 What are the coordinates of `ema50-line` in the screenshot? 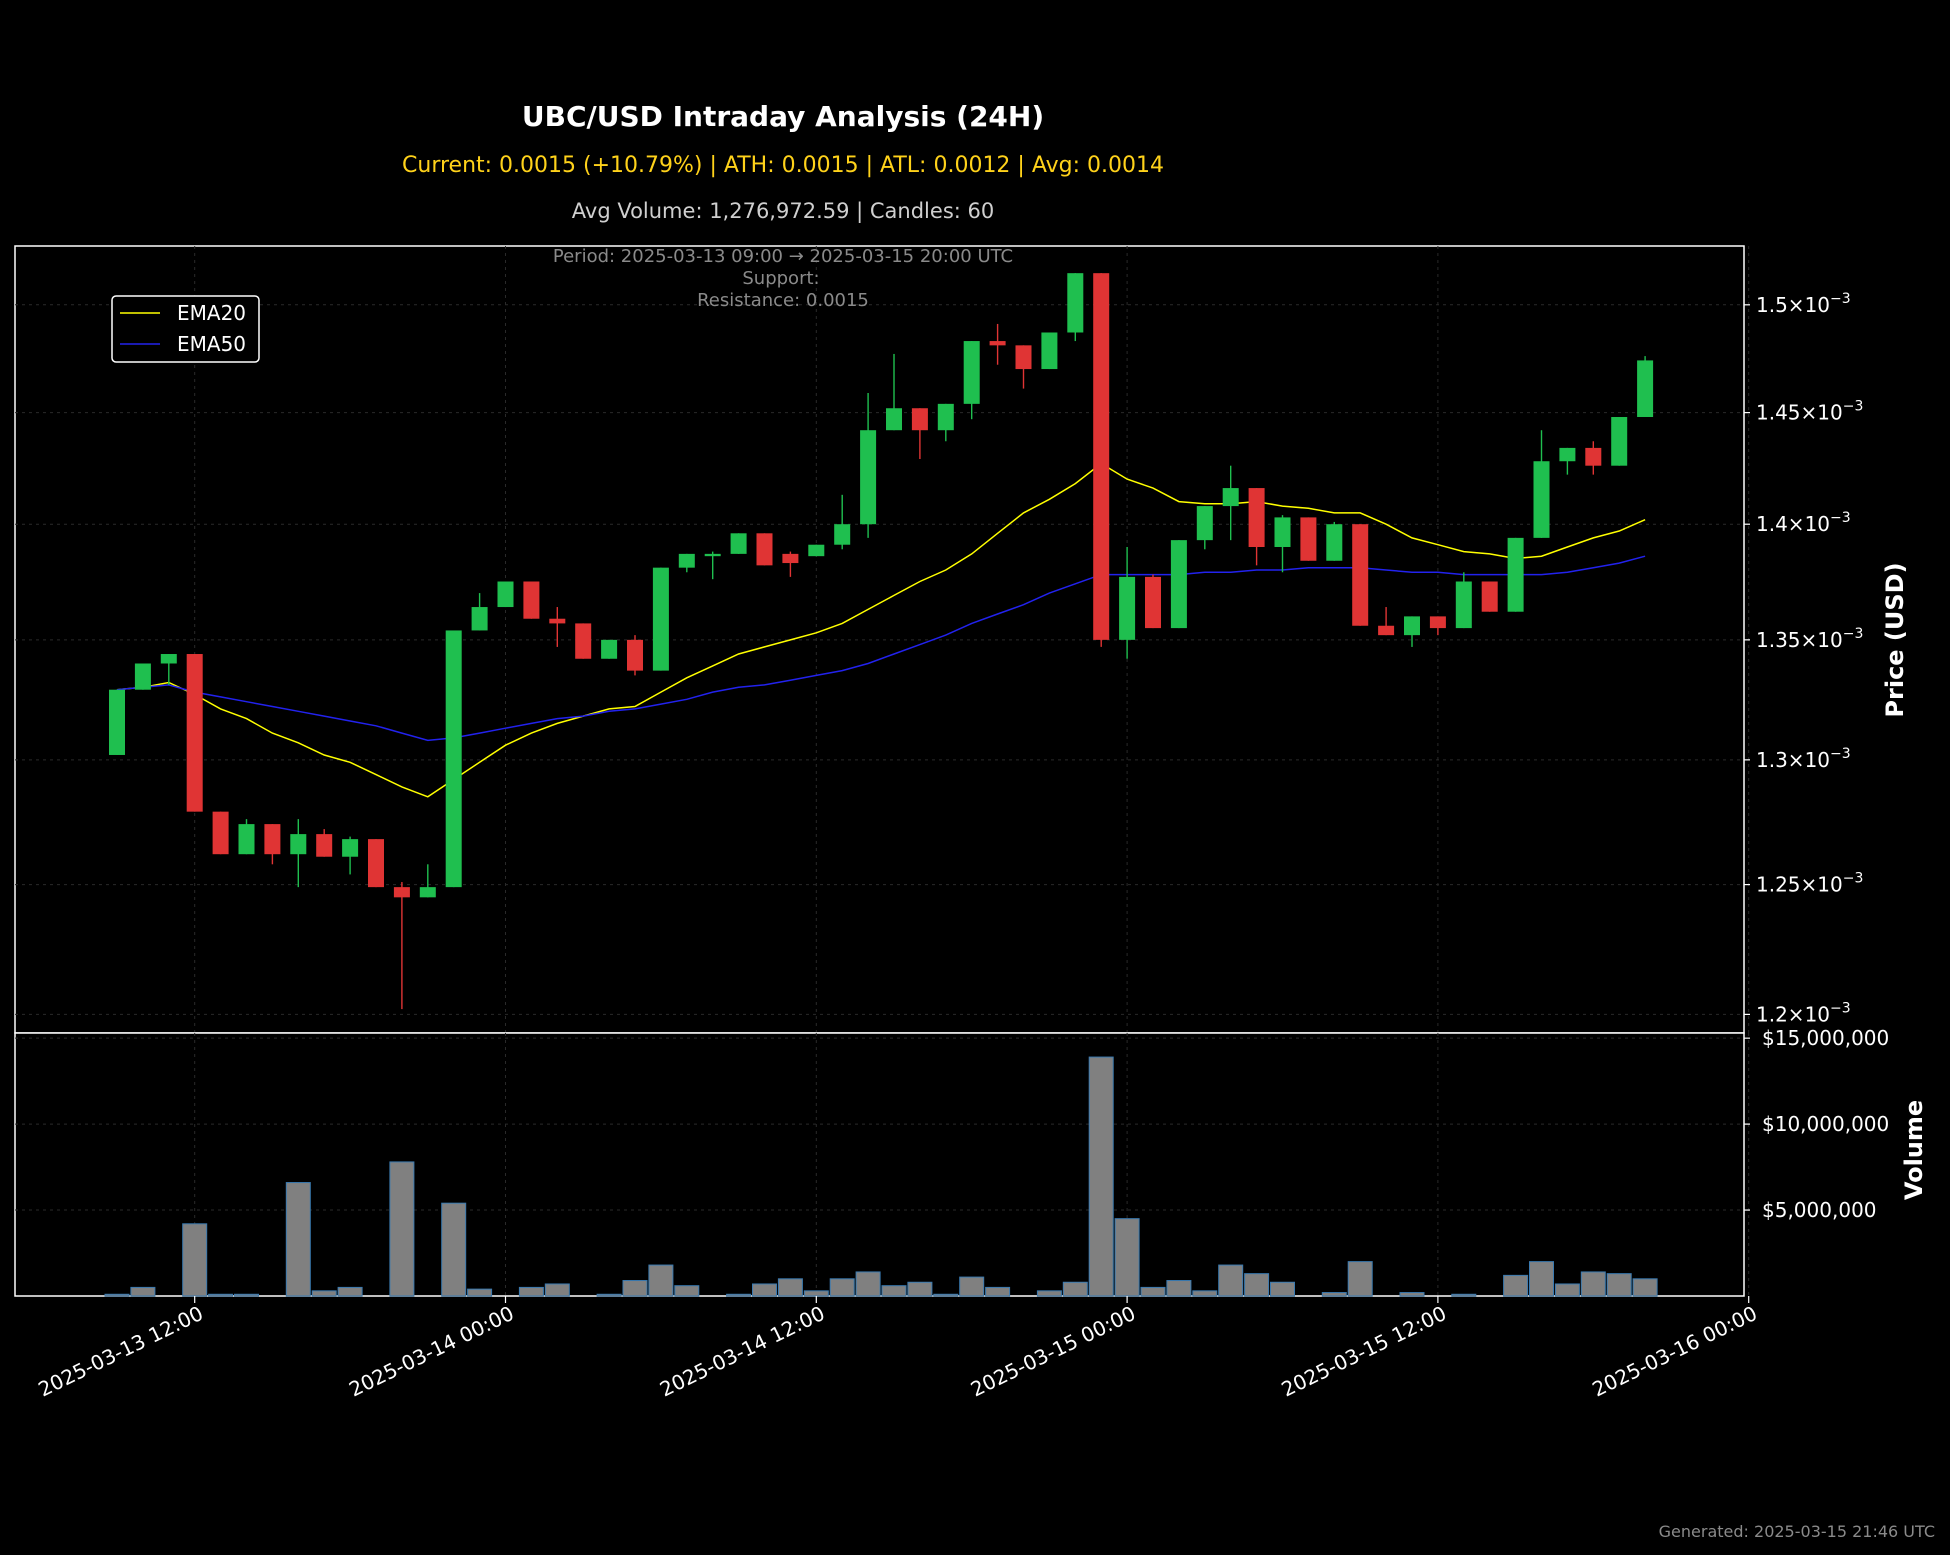 It's located at (881, 648).